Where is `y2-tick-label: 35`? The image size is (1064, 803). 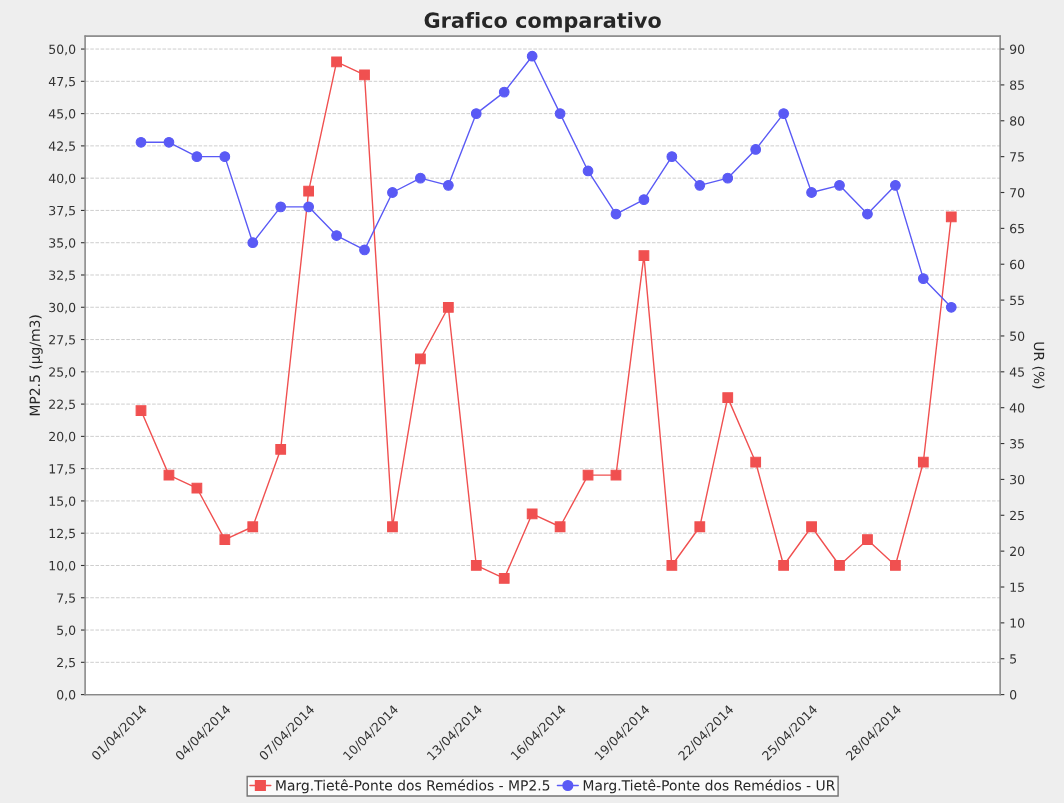 y2-tick-label: 35 is located at coordinates (1017, 444).